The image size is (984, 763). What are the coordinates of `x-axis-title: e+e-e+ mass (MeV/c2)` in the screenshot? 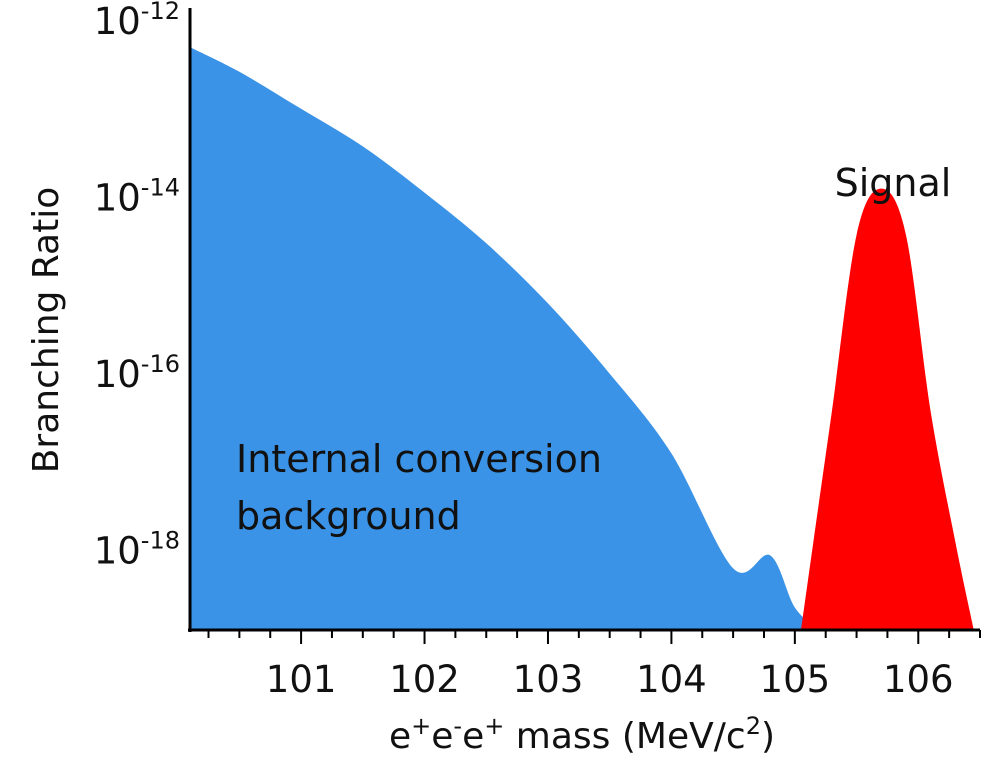 It's located at (582, 734).